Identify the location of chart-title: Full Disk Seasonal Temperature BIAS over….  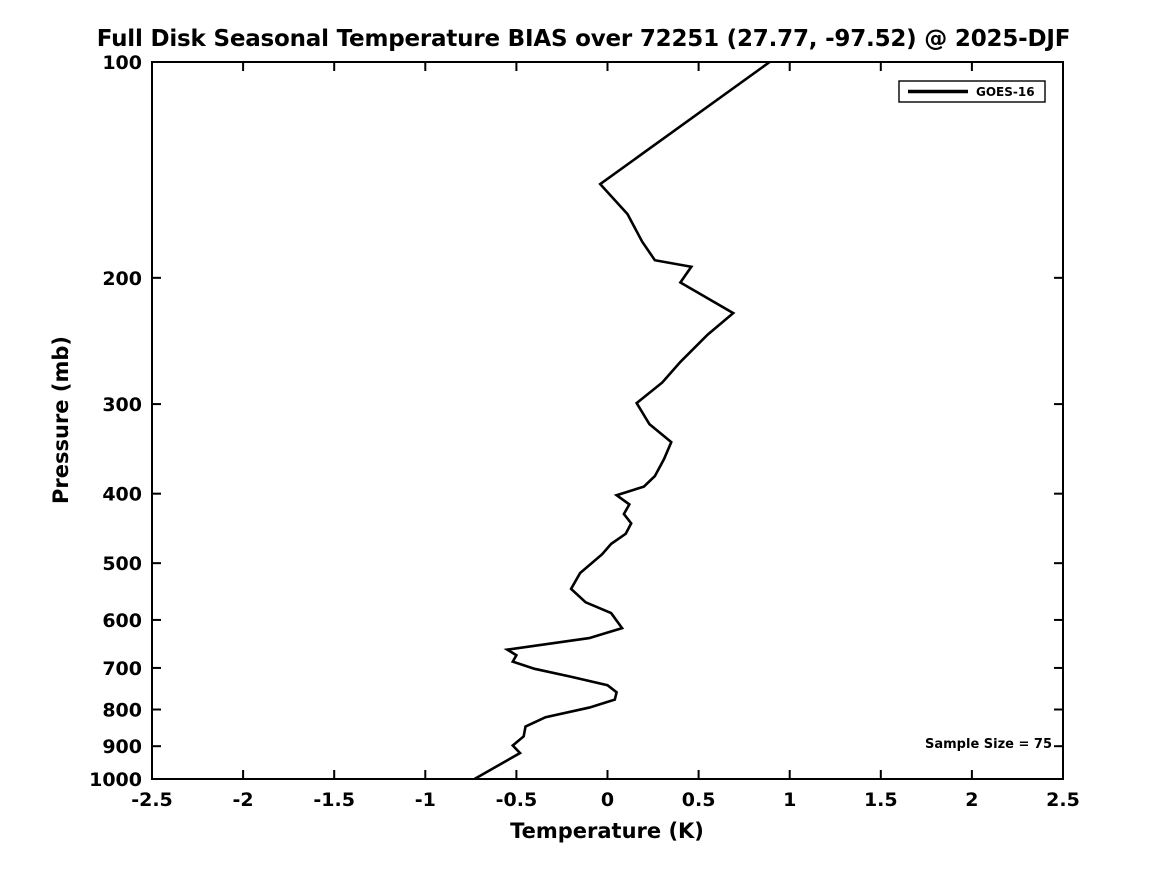
(583, 39).